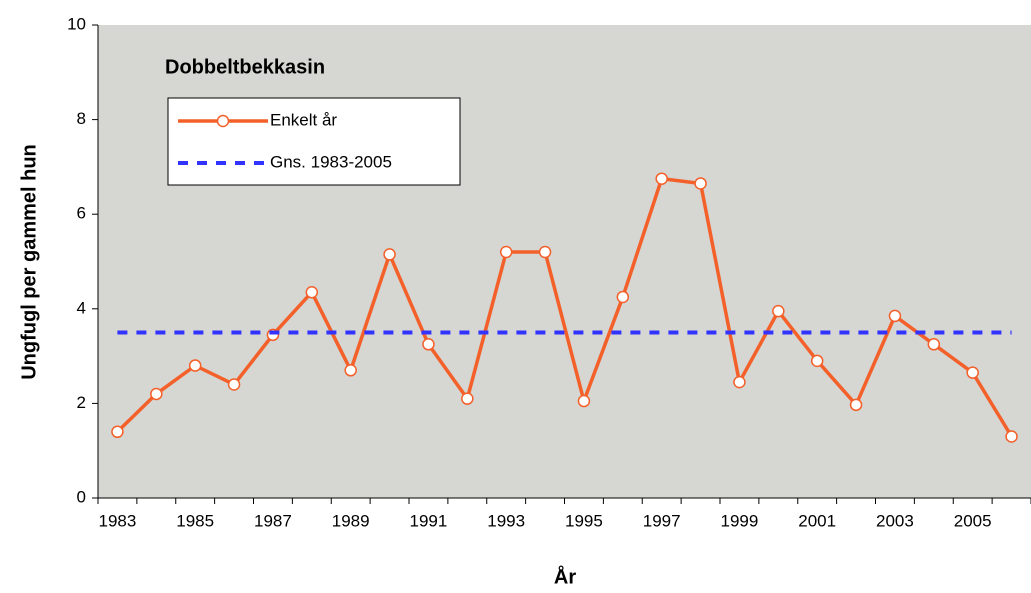 The image size is (1031, 593). What do you see at coordinates (506, 520) in the screenshot?
I see `x-tick-label: 1993` at bounding box center [506, 520].